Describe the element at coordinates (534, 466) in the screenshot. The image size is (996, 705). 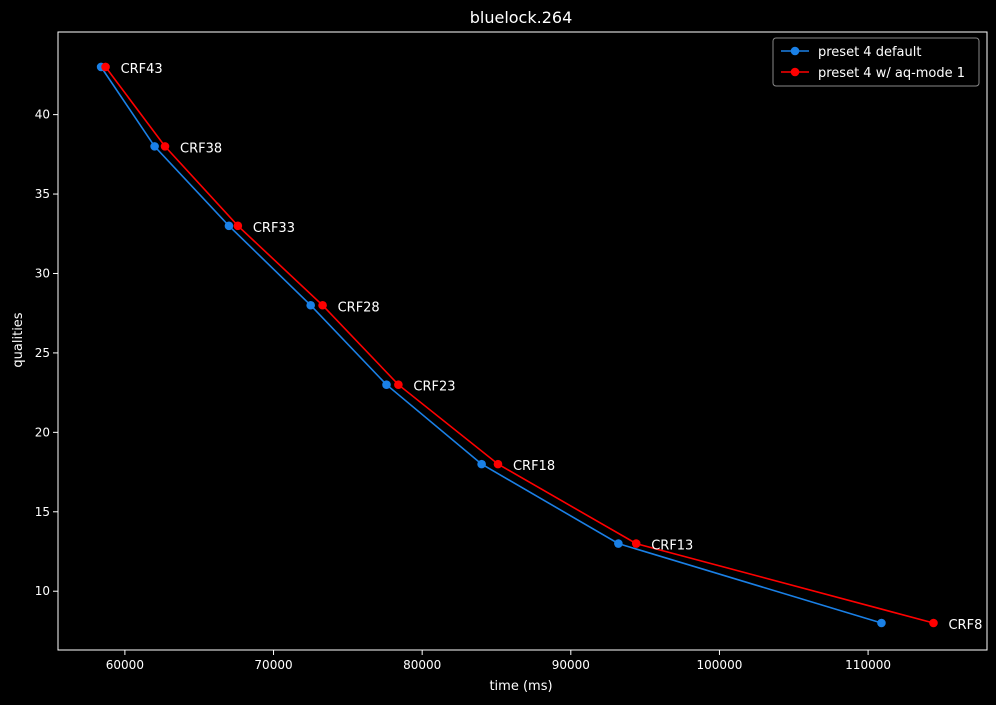
I see `crf-label: CRF18` at that location.